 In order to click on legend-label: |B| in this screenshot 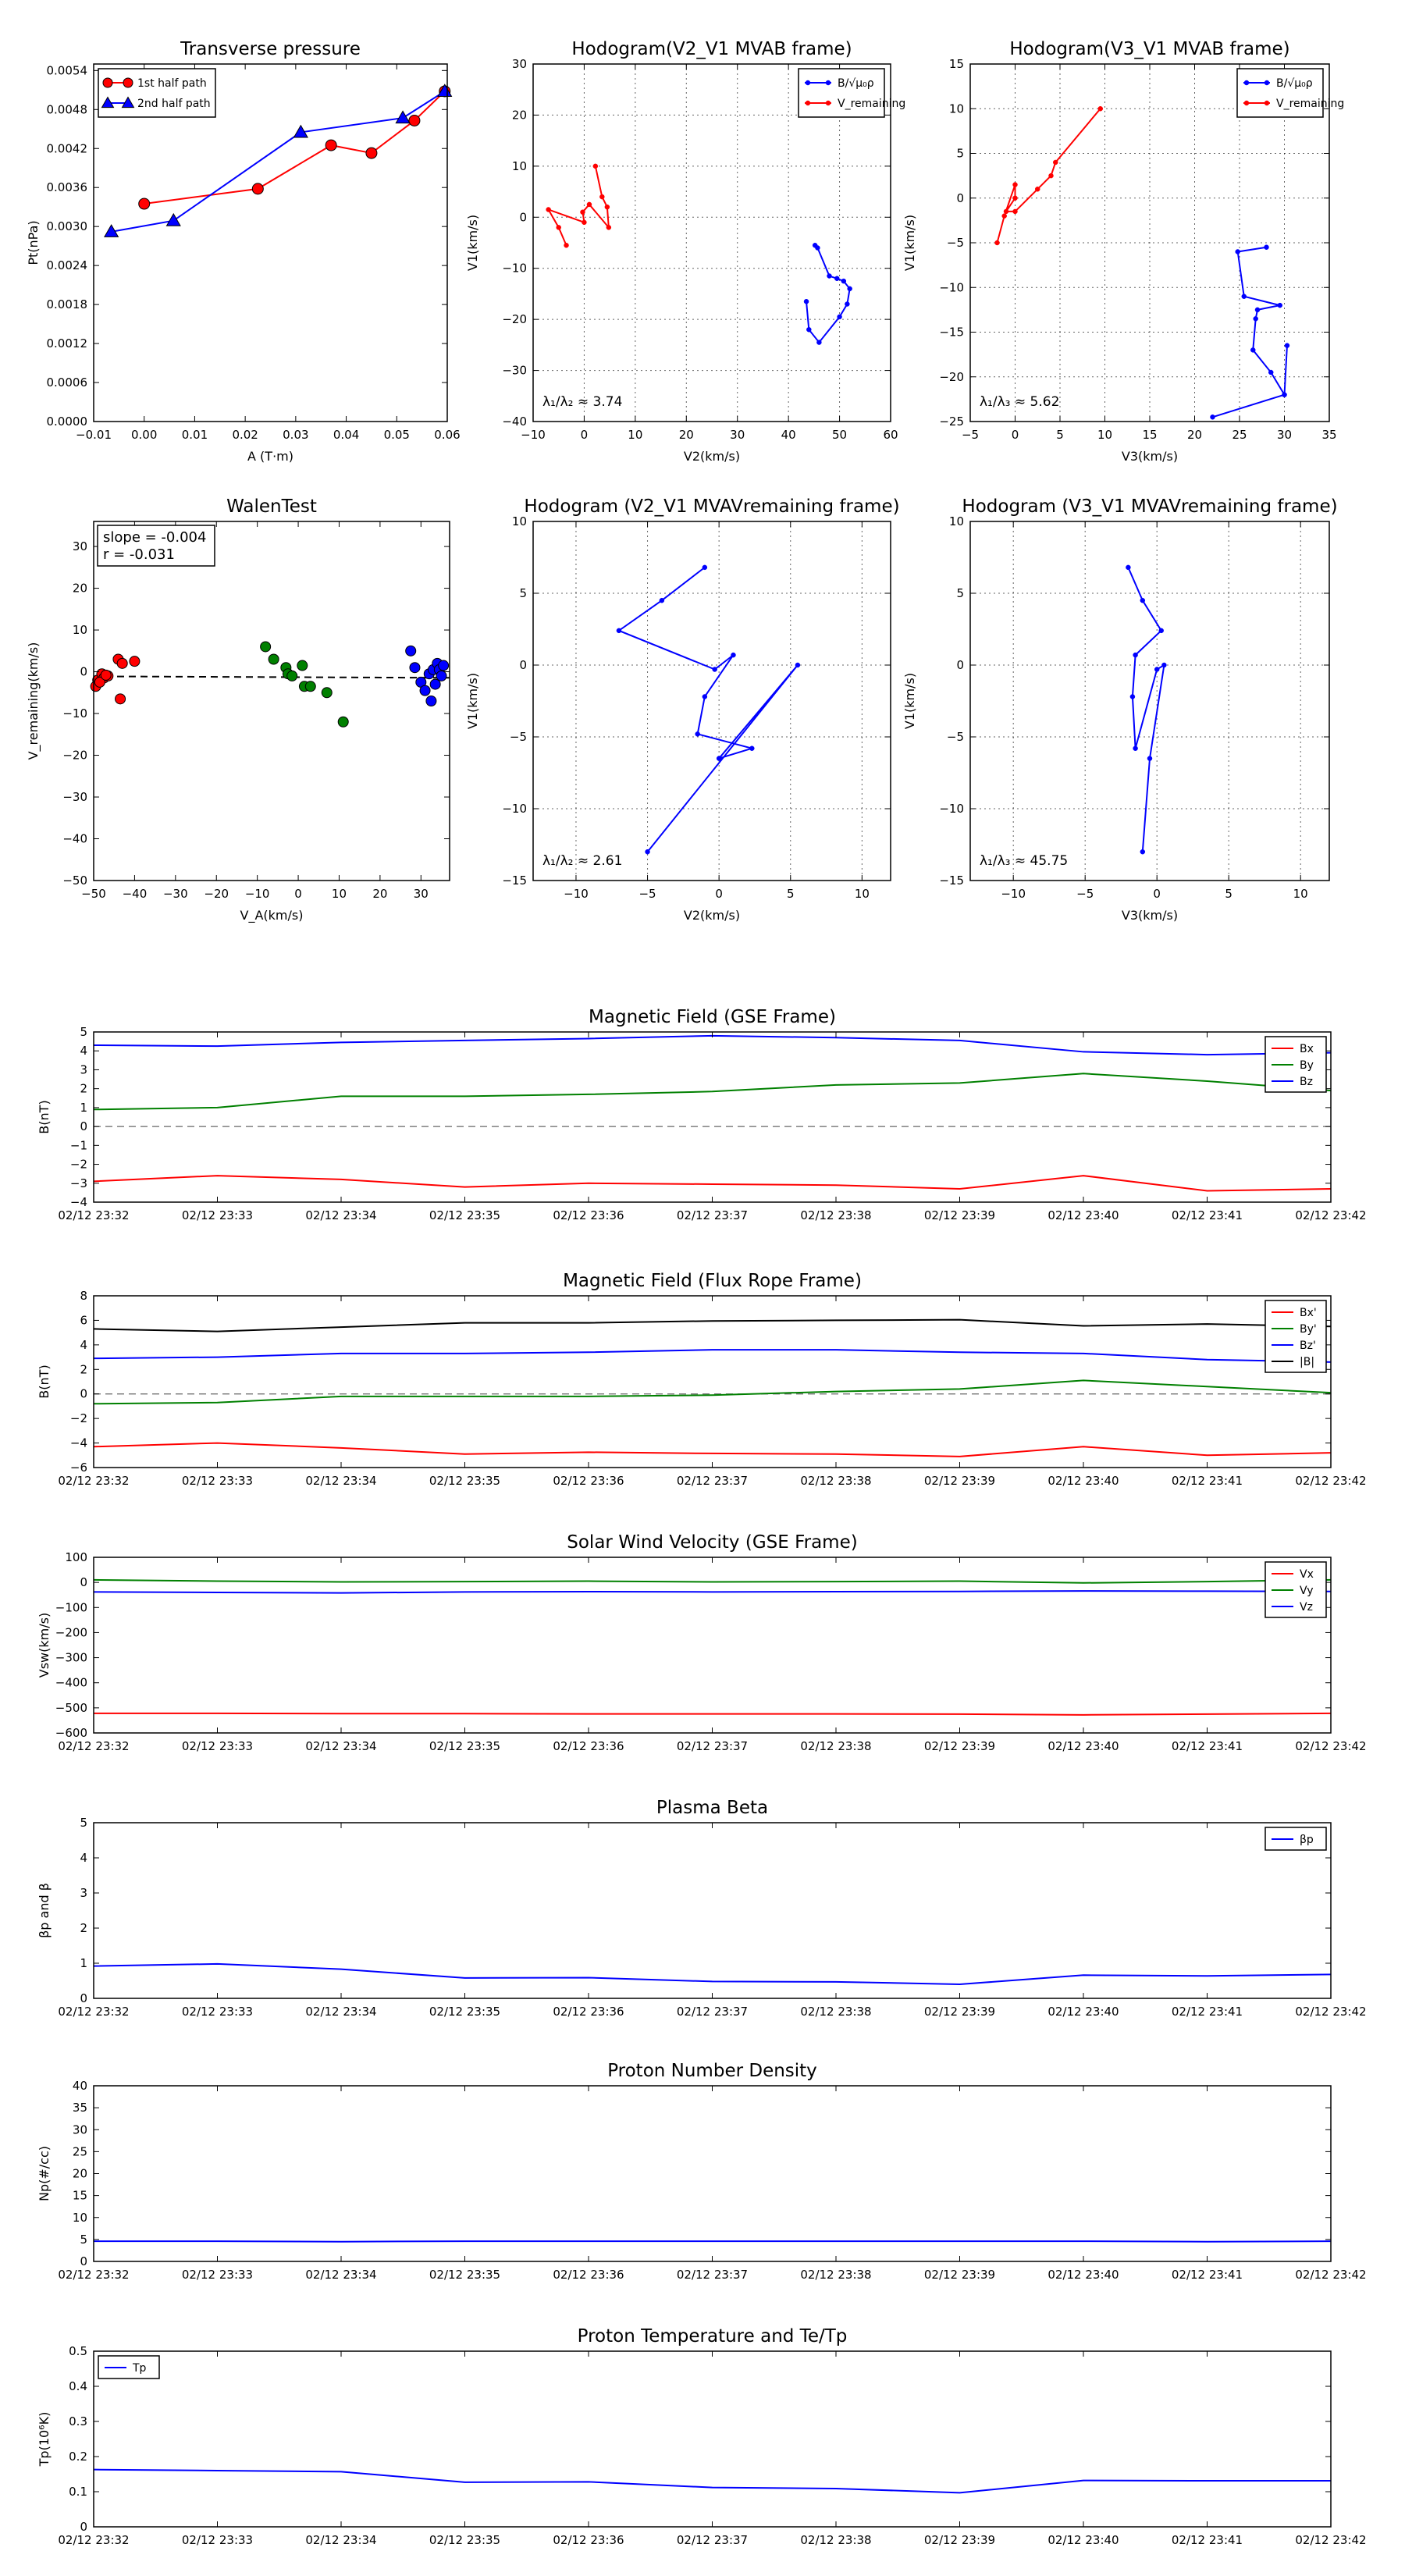, I will do `click(1307, 1362)`.